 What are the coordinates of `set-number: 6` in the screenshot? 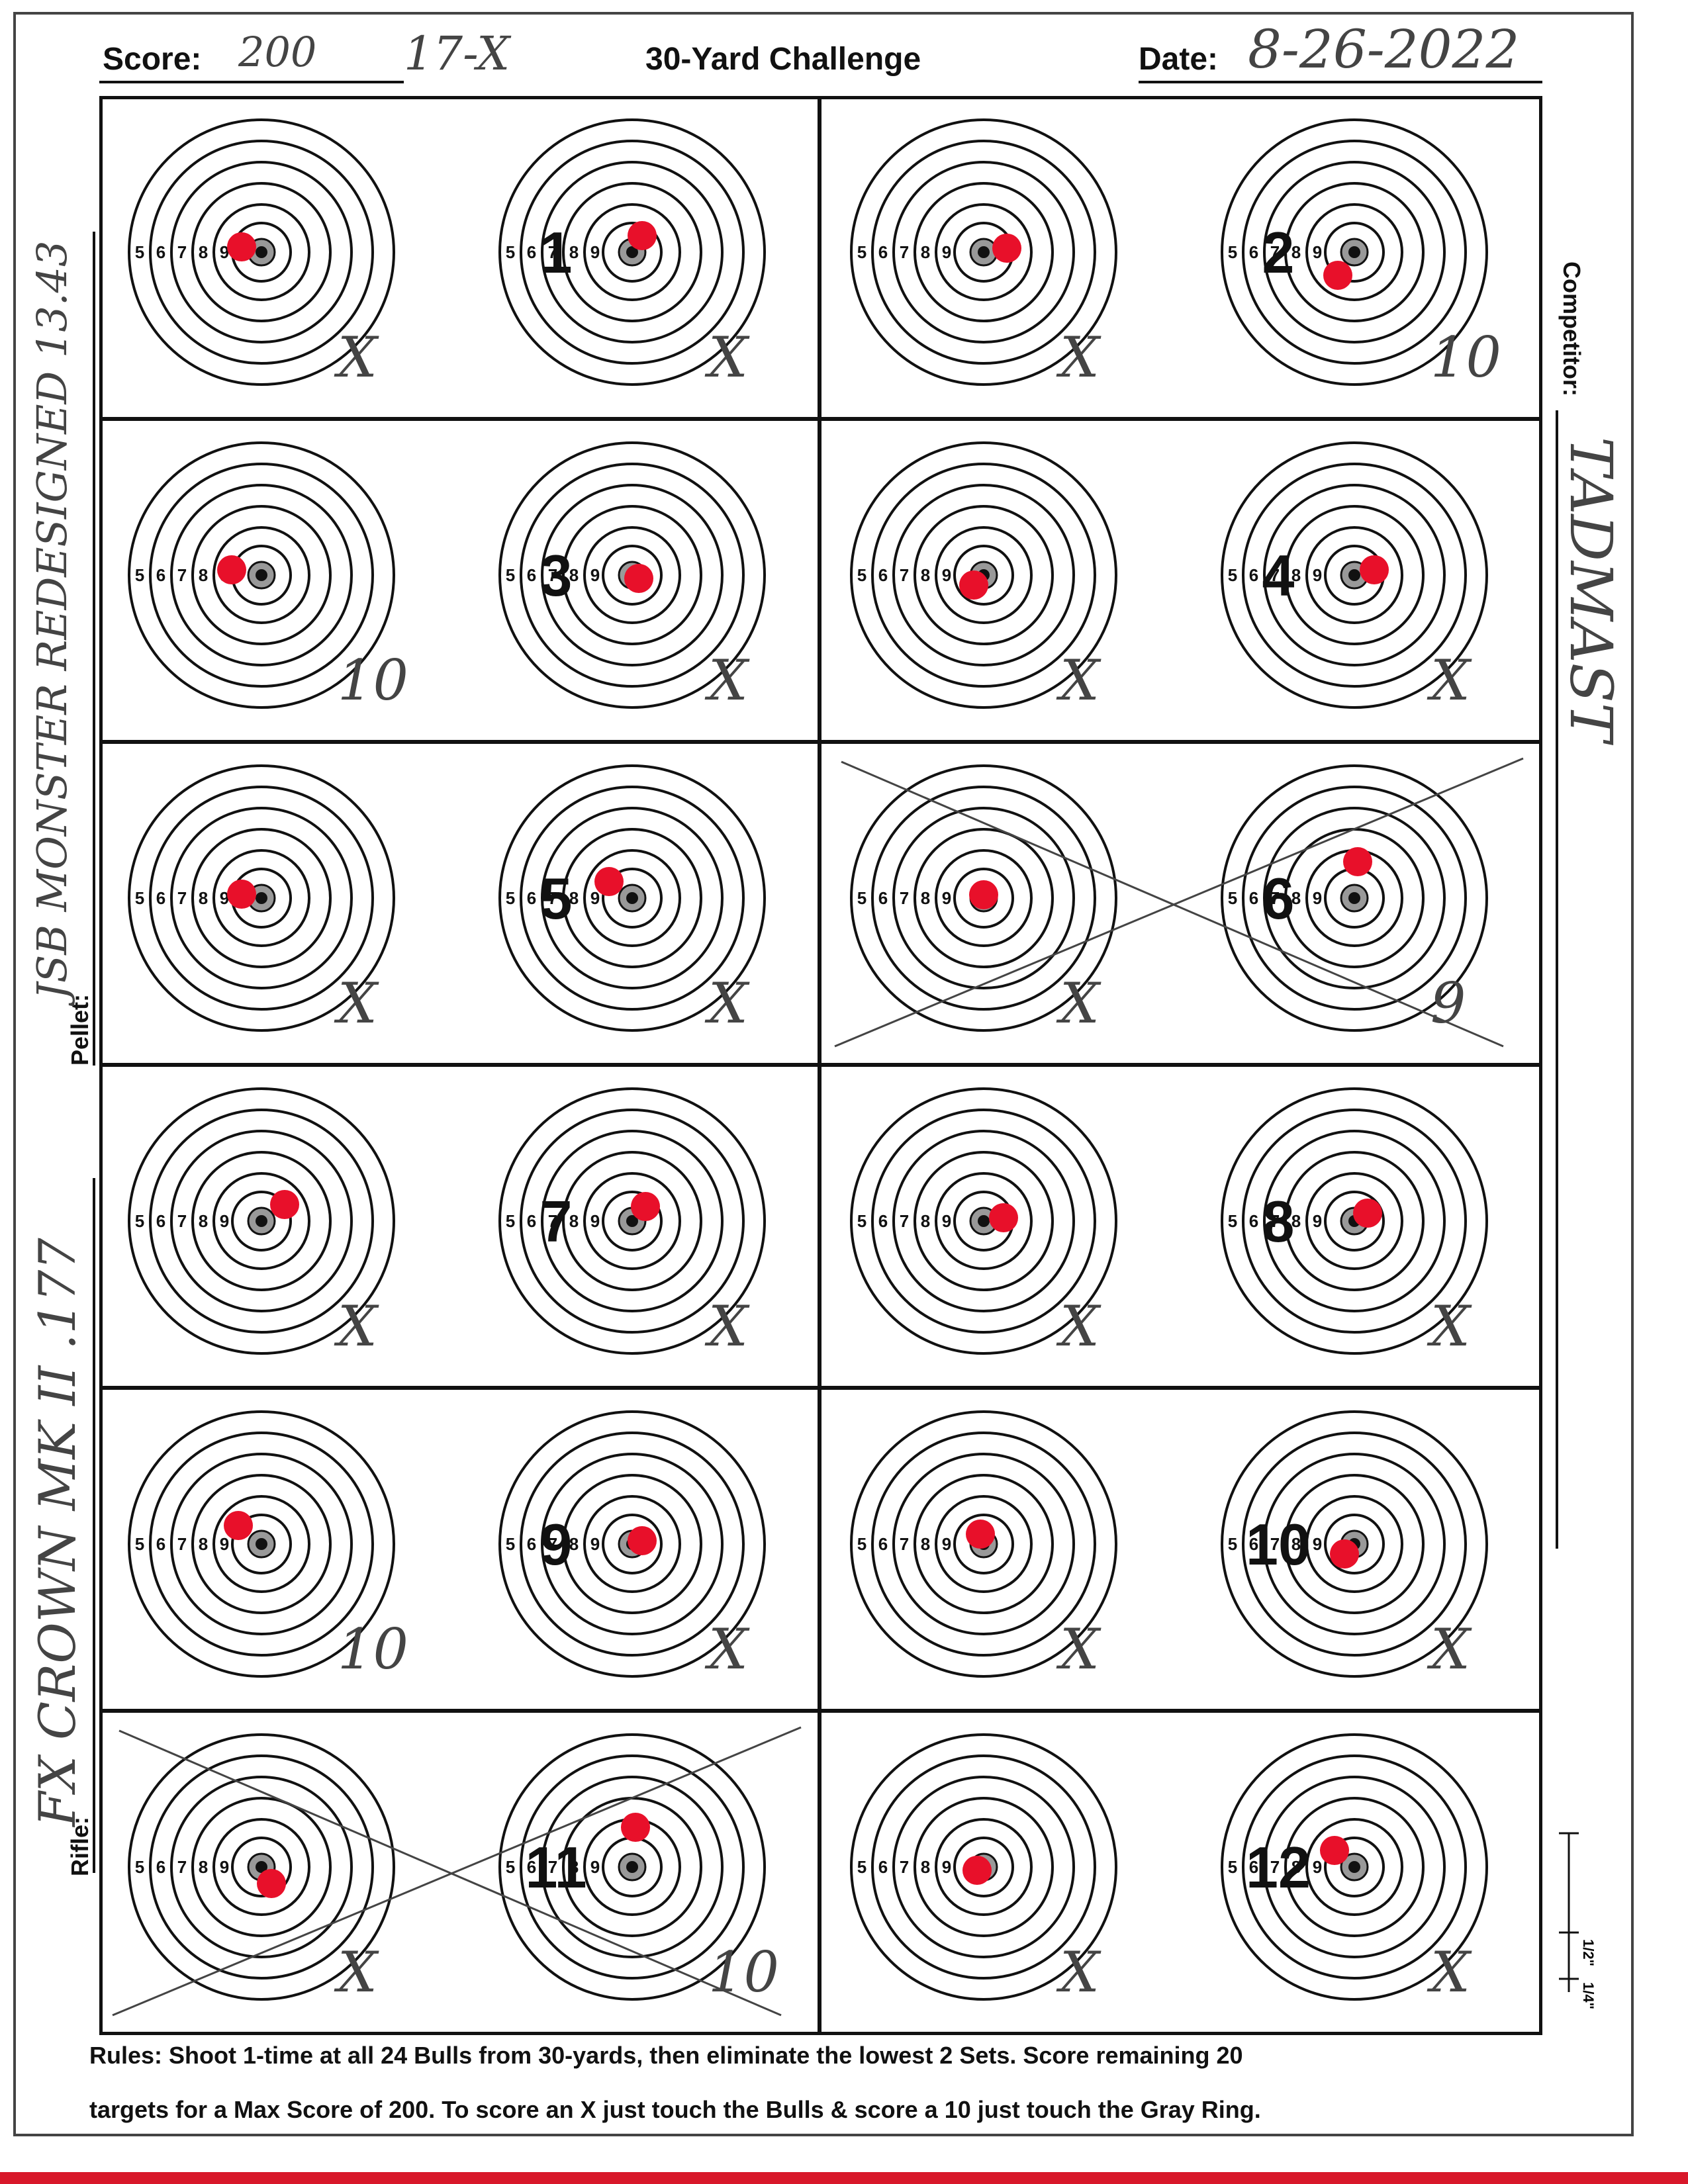 It's located at (1278, 899).